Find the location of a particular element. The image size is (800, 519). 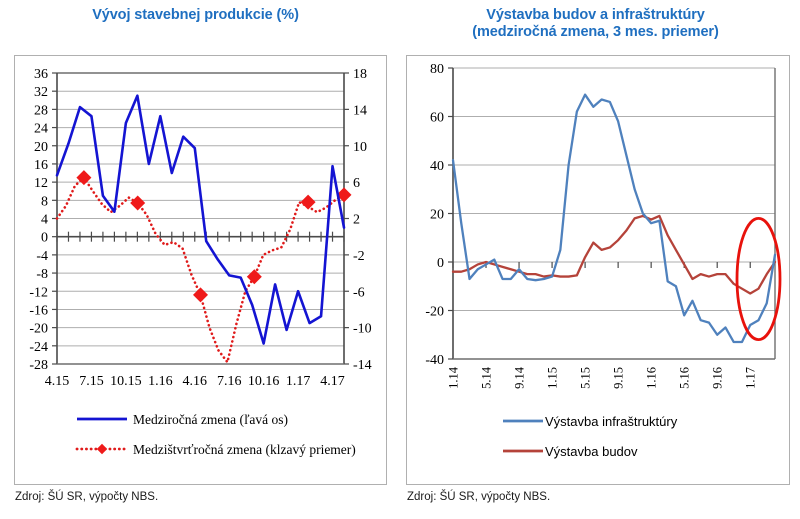

left-axis-tick-label: -16 is located at coordinates (38, 310).